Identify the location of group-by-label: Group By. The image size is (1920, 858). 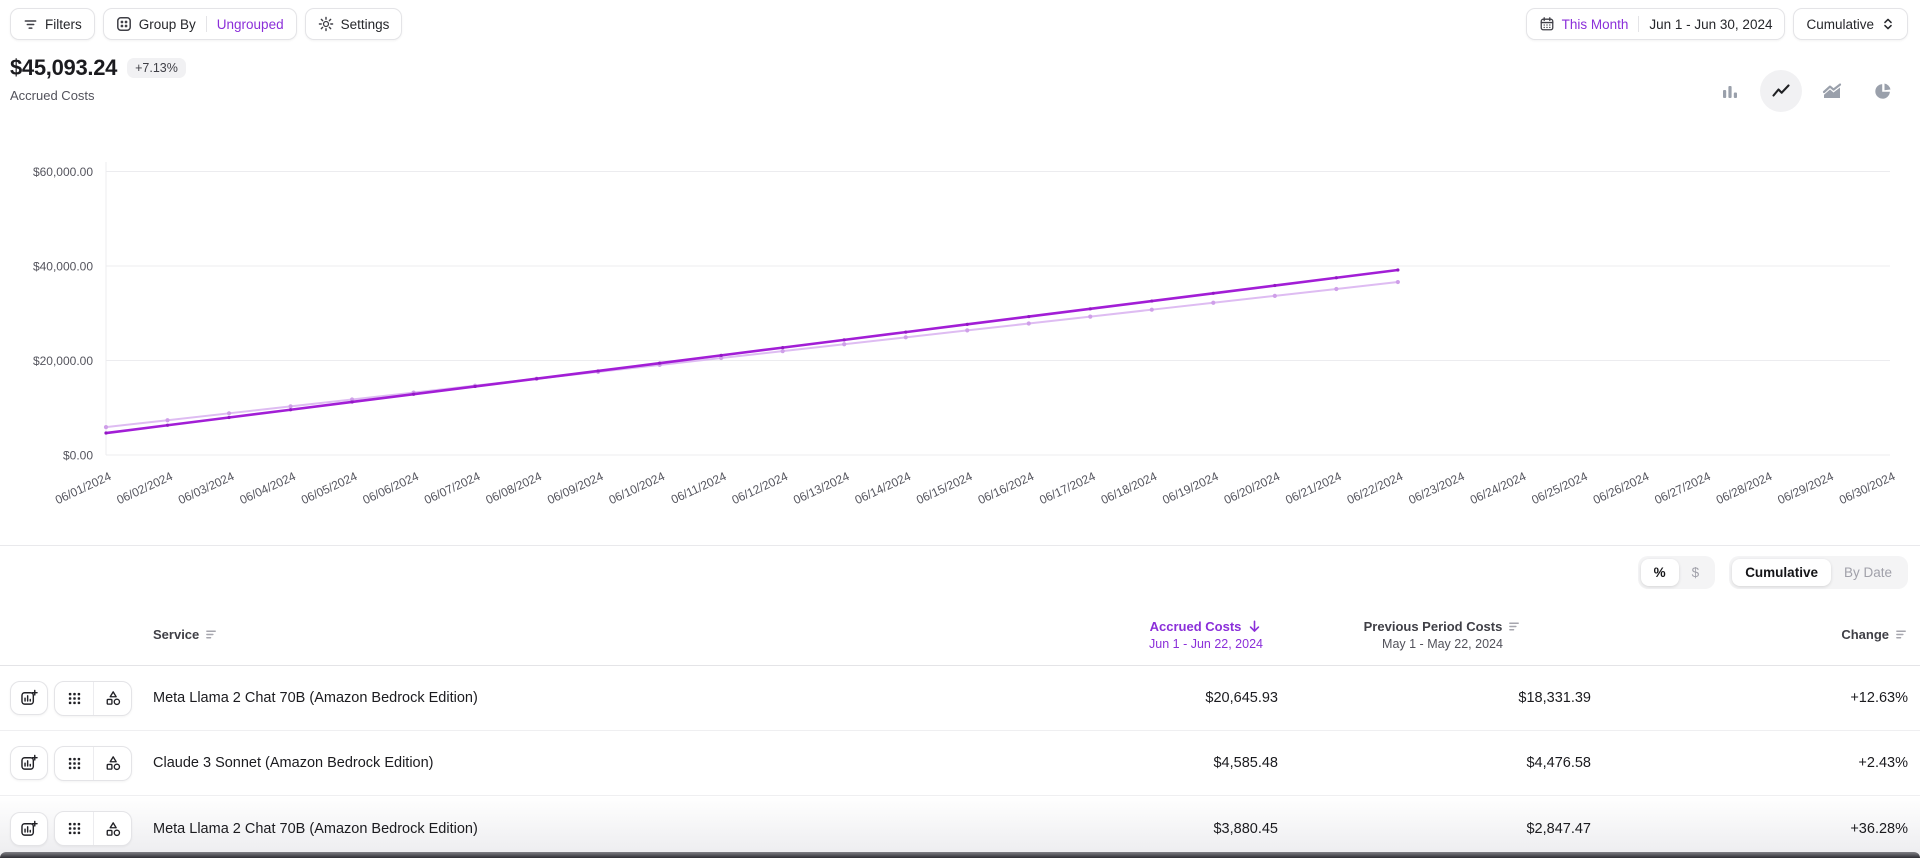
(167, 24).